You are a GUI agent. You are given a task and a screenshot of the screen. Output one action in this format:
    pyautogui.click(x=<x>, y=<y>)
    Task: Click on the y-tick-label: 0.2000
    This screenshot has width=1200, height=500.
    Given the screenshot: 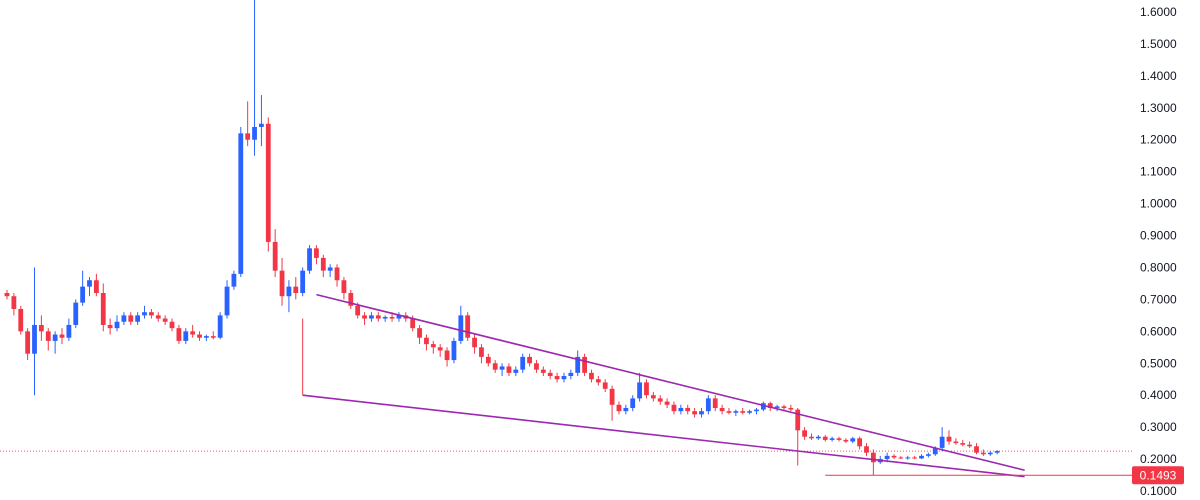 What is the action you would take?
    pyautogui.click(x=1158, y=459)
    